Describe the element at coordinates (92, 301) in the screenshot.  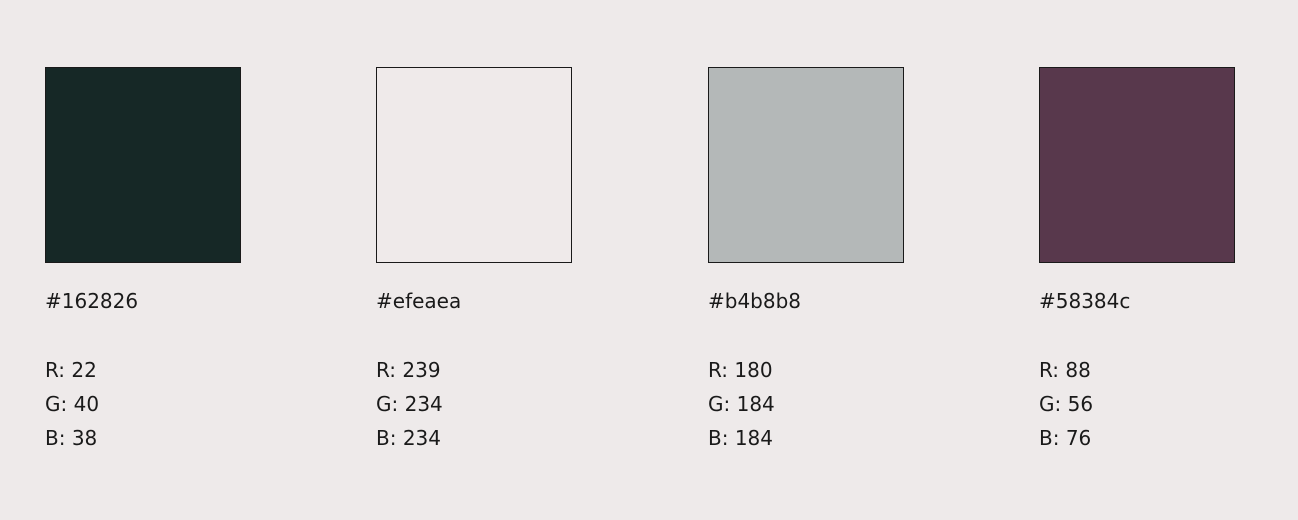
I see `hex-code: #162826` at that location.